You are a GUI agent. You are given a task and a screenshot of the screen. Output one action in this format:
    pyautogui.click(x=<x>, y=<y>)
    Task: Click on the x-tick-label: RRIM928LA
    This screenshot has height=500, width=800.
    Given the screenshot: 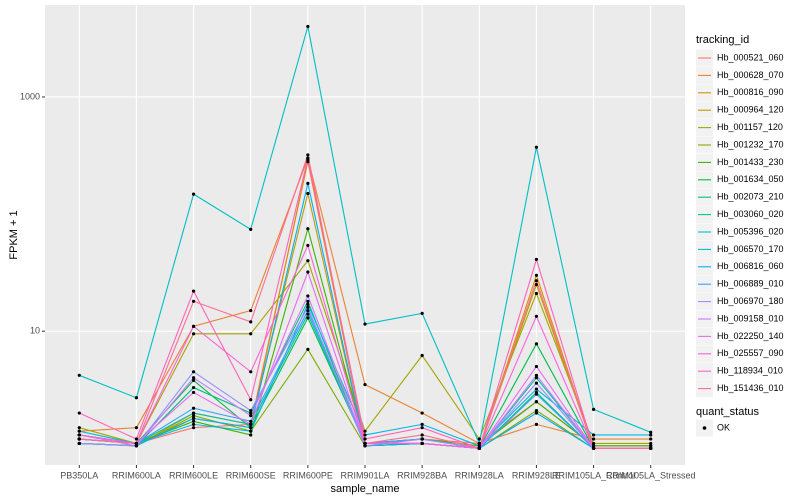 What is the action you would take?
    pyautogui.click(x=479, y=475)
    